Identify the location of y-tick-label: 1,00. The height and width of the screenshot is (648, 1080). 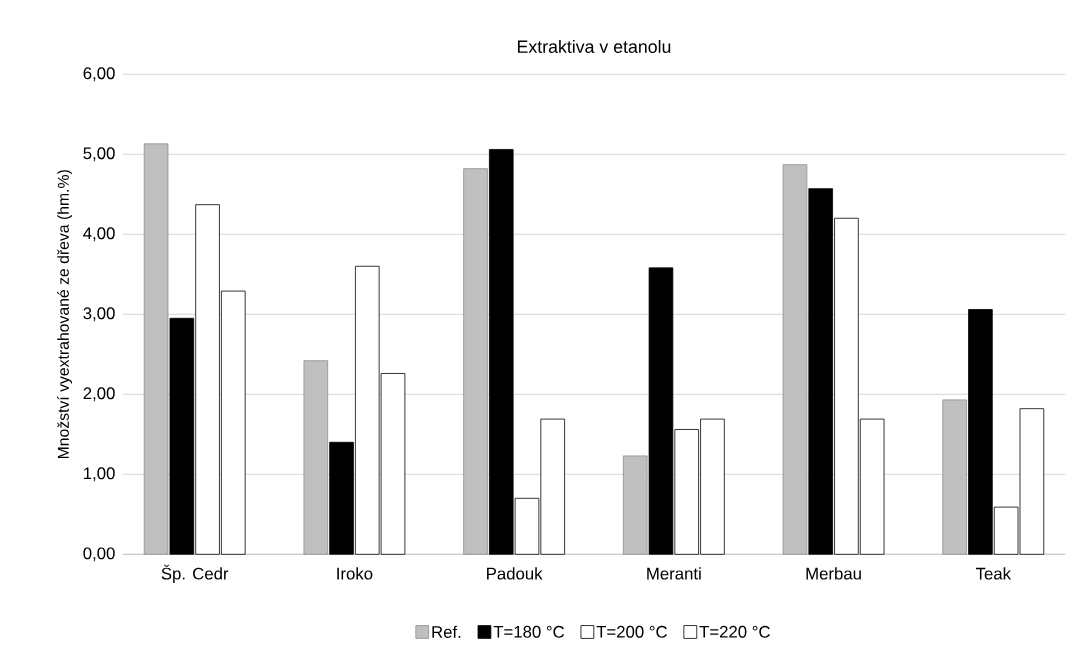
(99, 474).